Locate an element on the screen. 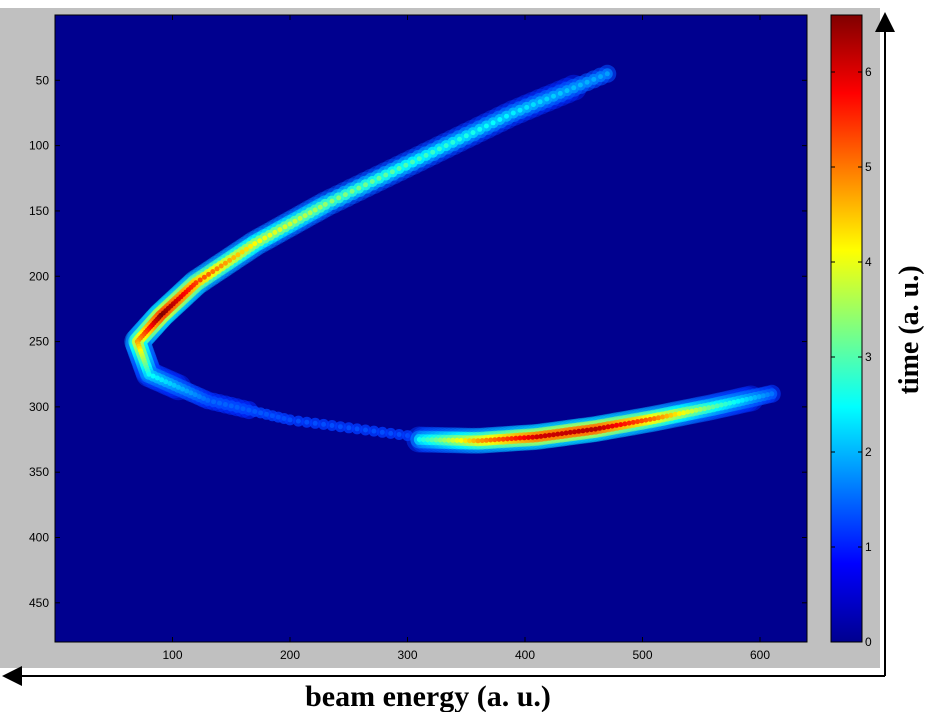 Image resolution: width=925 pixels, height=712 pixels. x-tick-label: 200 is located at coordinates (290, 655).